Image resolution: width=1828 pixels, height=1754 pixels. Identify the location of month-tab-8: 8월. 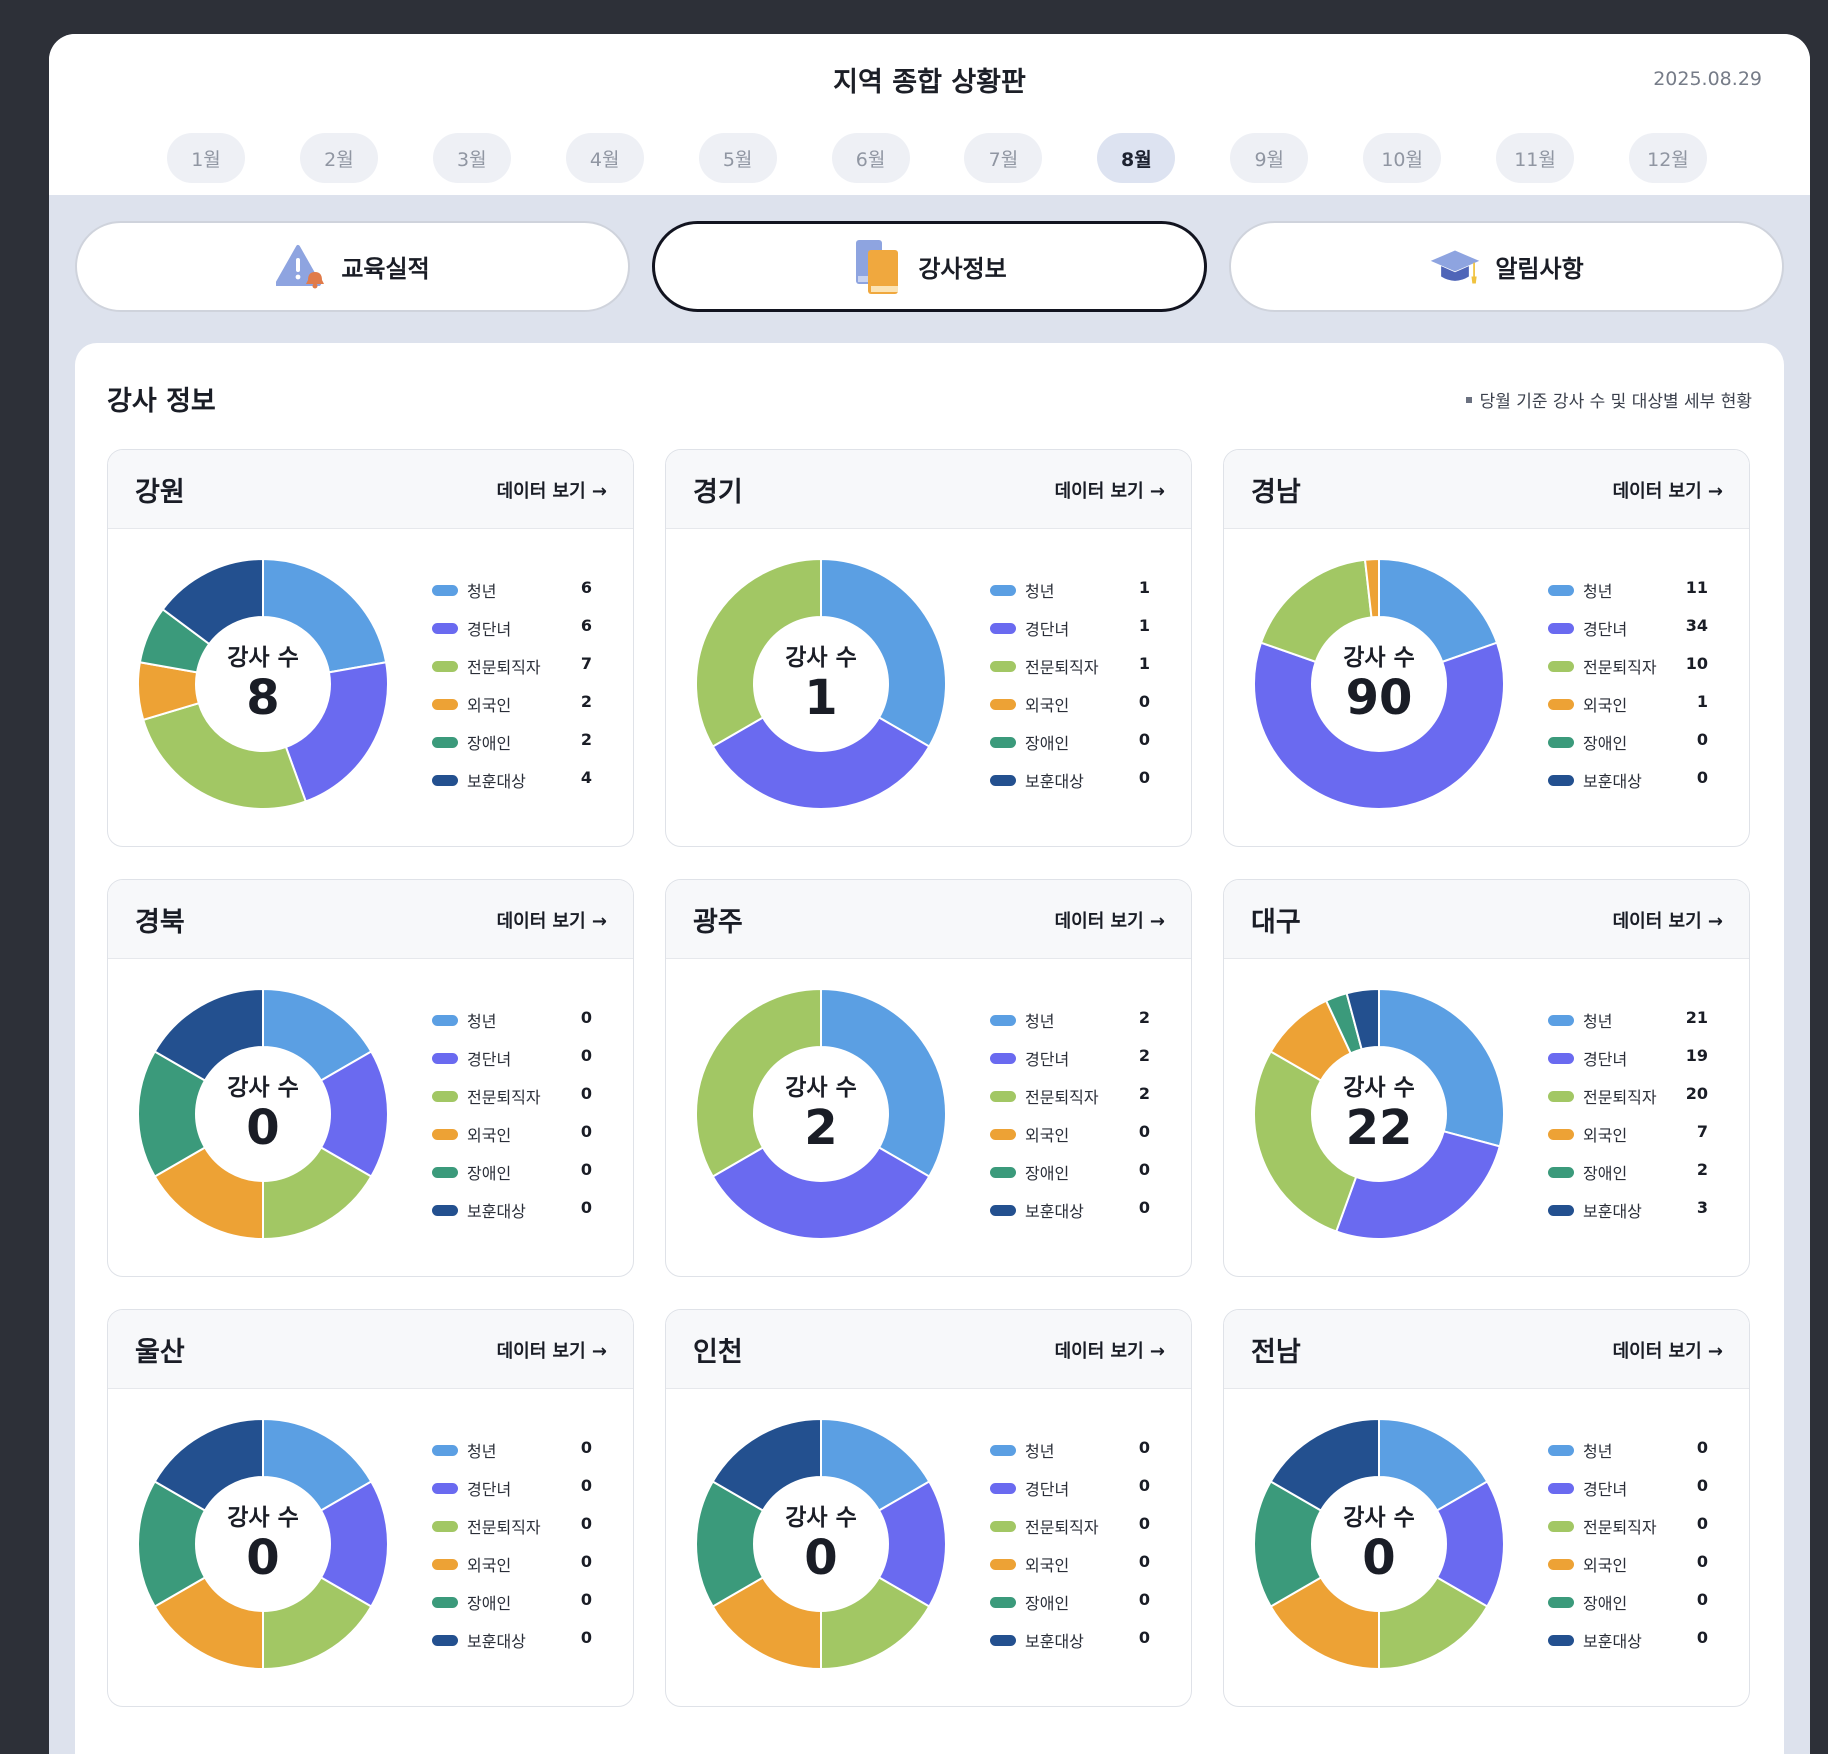
(1136, 158).